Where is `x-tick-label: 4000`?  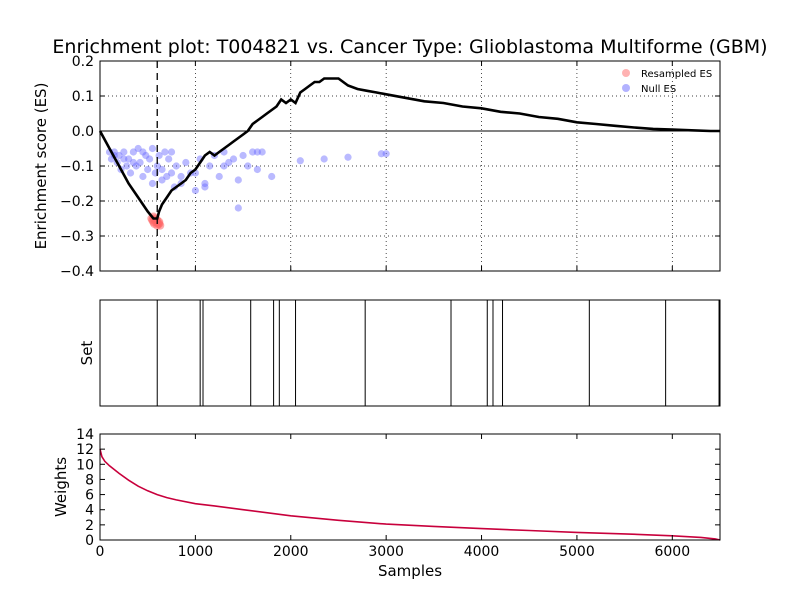
x-tick-label: 4000 is located at coordinates (482, 552).